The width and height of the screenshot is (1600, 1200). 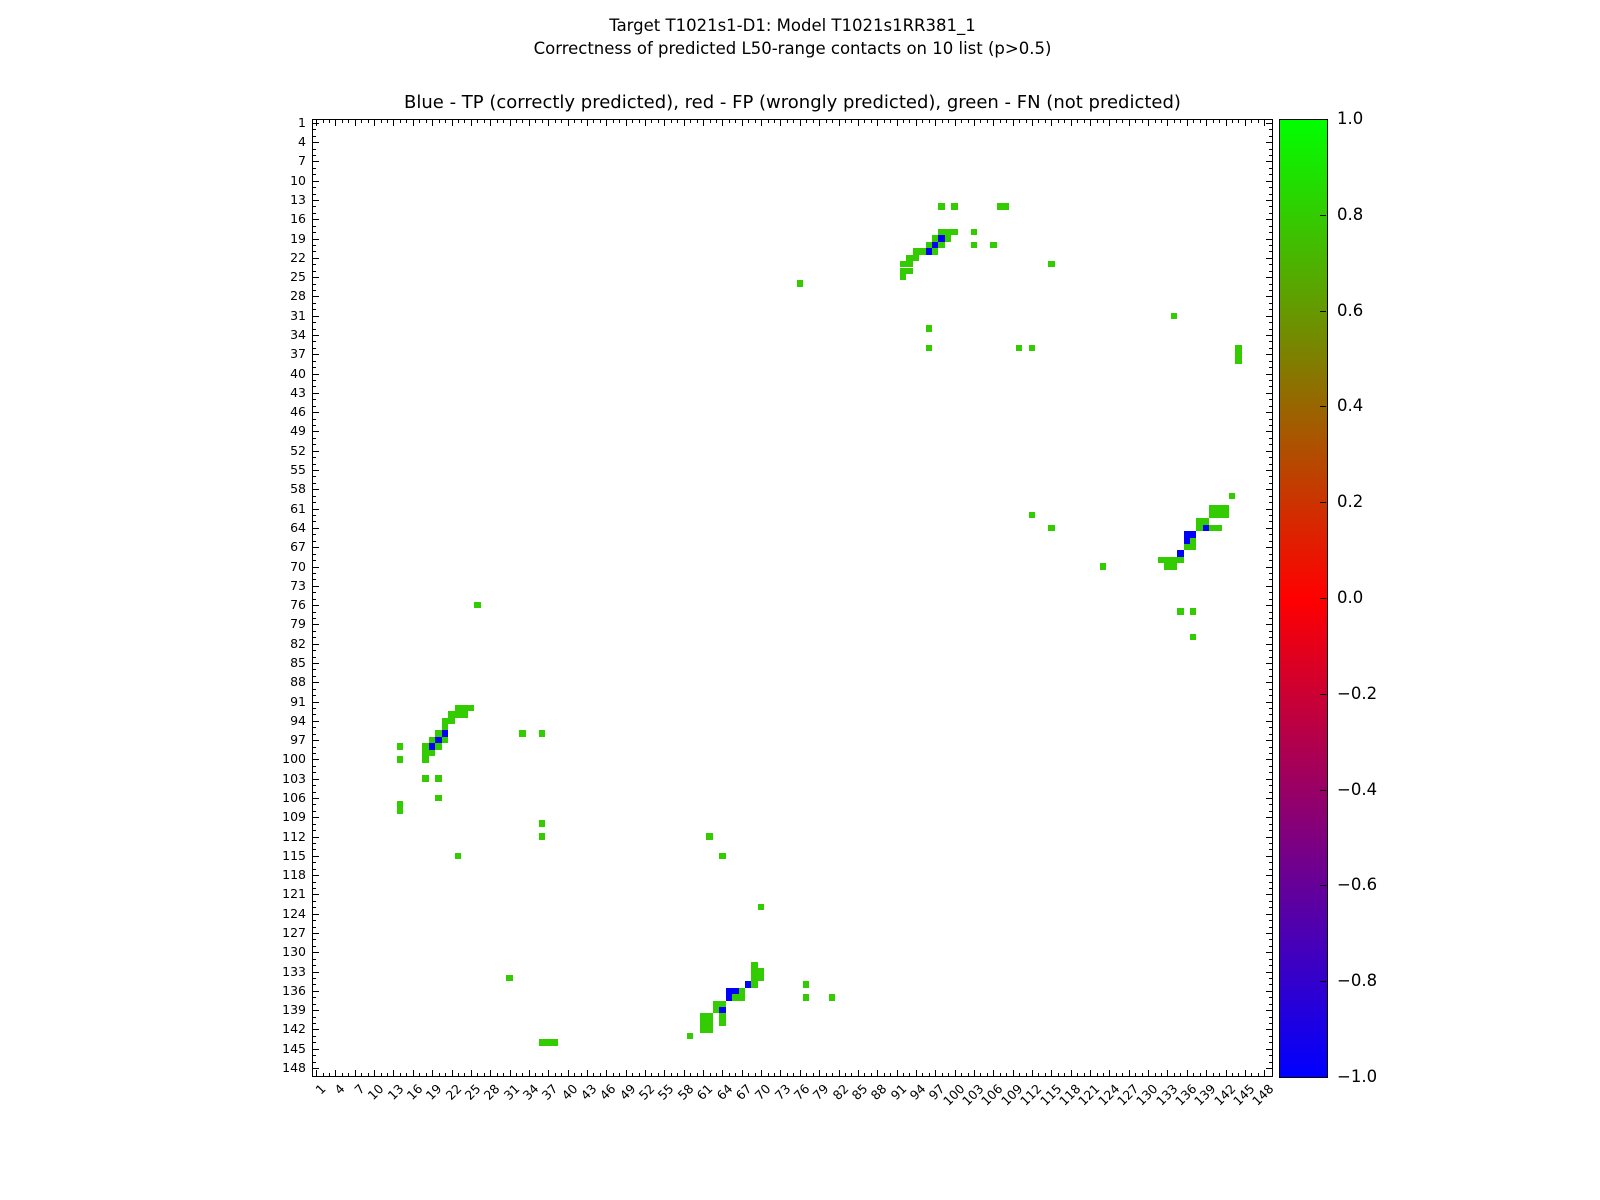 I want to click on y-tick-label: 22, so click(x=298, y=257).